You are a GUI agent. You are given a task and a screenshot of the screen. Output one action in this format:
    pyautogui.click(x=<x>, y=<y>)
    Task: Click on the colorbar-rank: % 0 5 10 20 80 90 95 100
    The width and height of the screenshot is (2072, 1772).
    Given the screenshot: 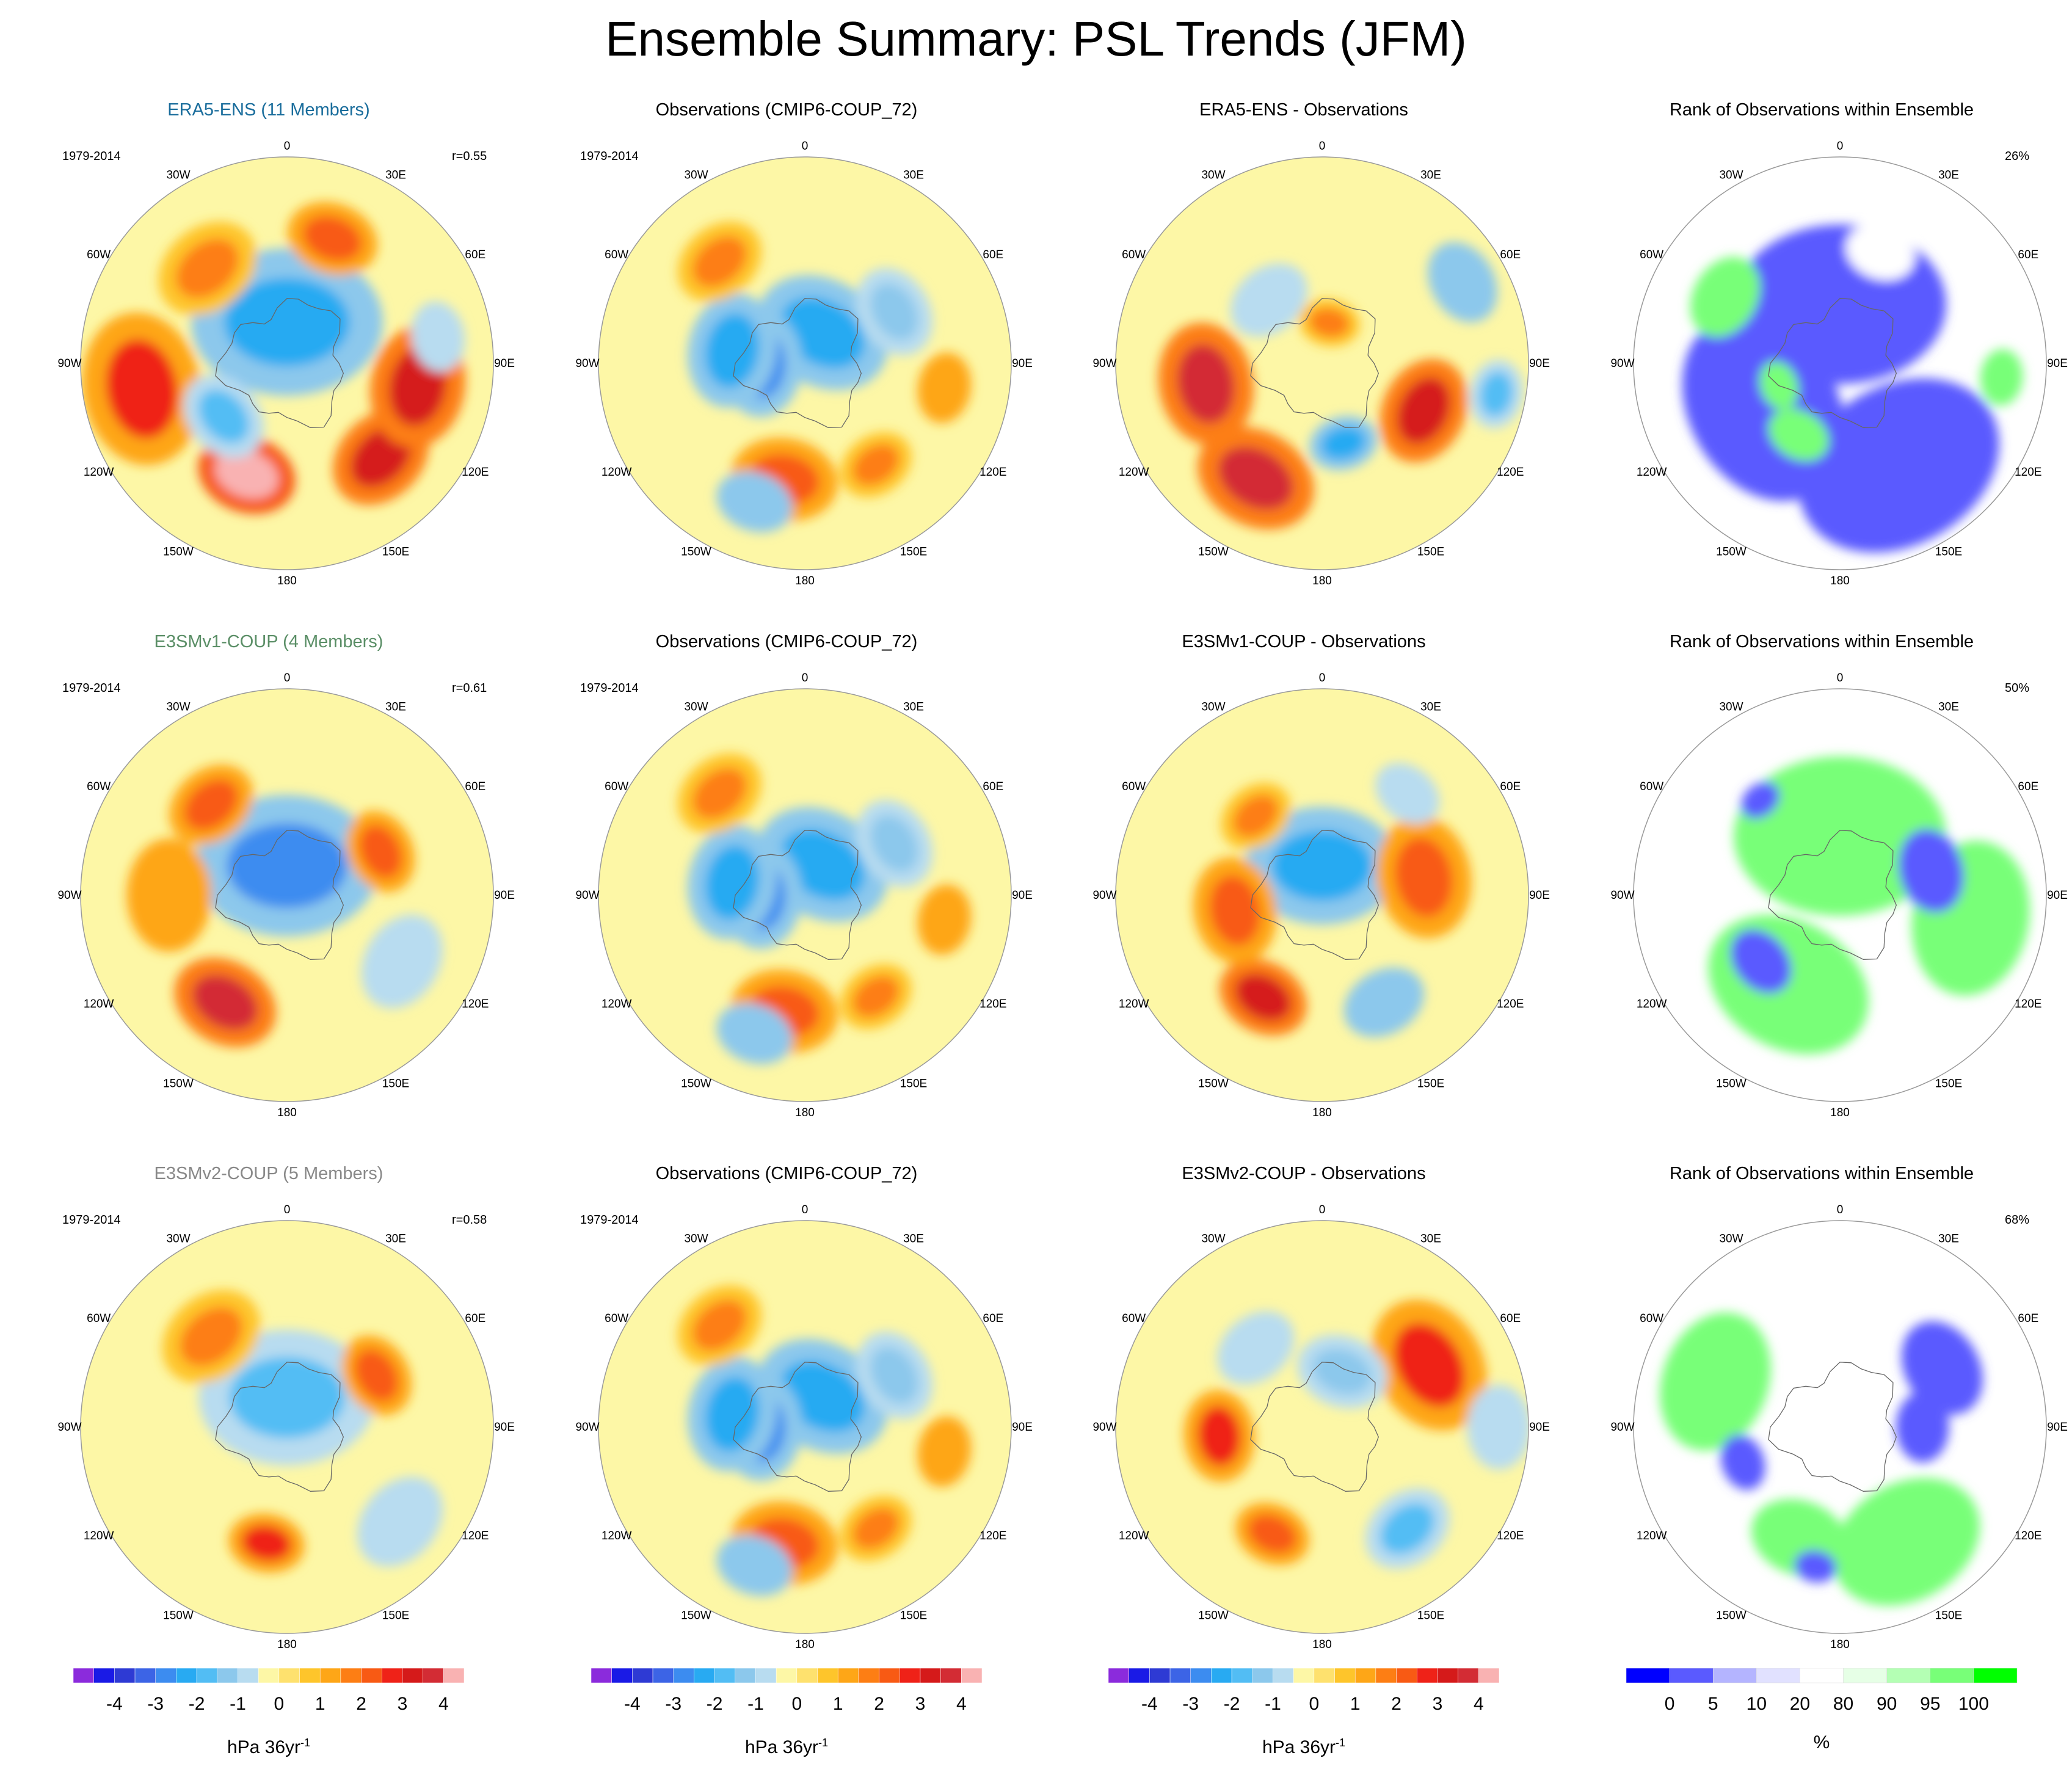 What is the action you would take?
    pyautogui.click(x=1821, y=1720)
    